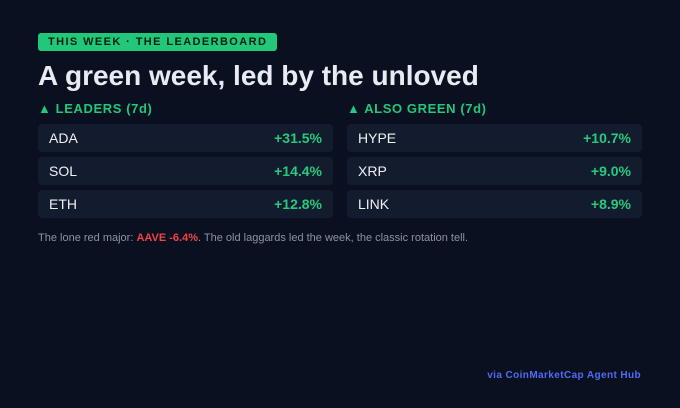  I want to click on asset-change: +9.0%, so click(610, 171).